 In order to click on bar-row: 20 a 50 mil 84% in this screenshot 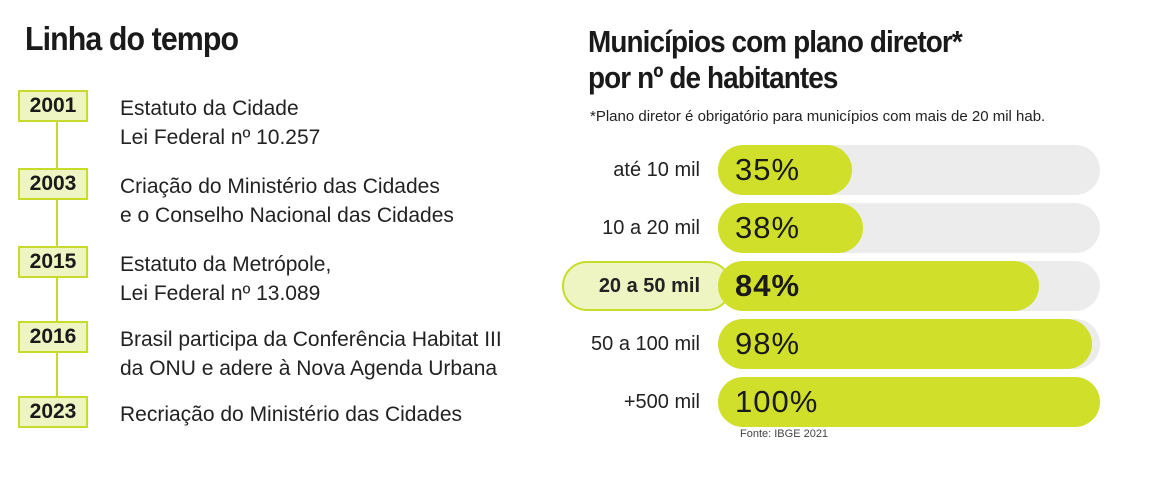, I will do `click(840, 286)`.